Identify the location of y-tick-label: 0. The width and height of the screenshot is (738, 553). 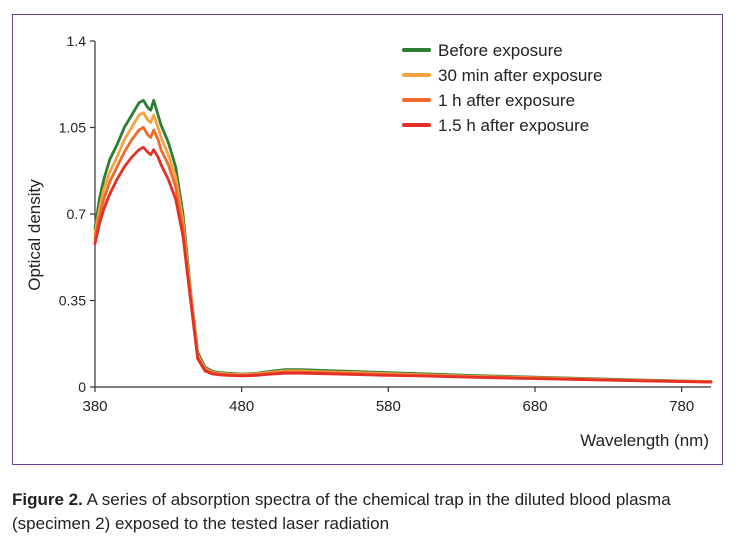
(82, 387).